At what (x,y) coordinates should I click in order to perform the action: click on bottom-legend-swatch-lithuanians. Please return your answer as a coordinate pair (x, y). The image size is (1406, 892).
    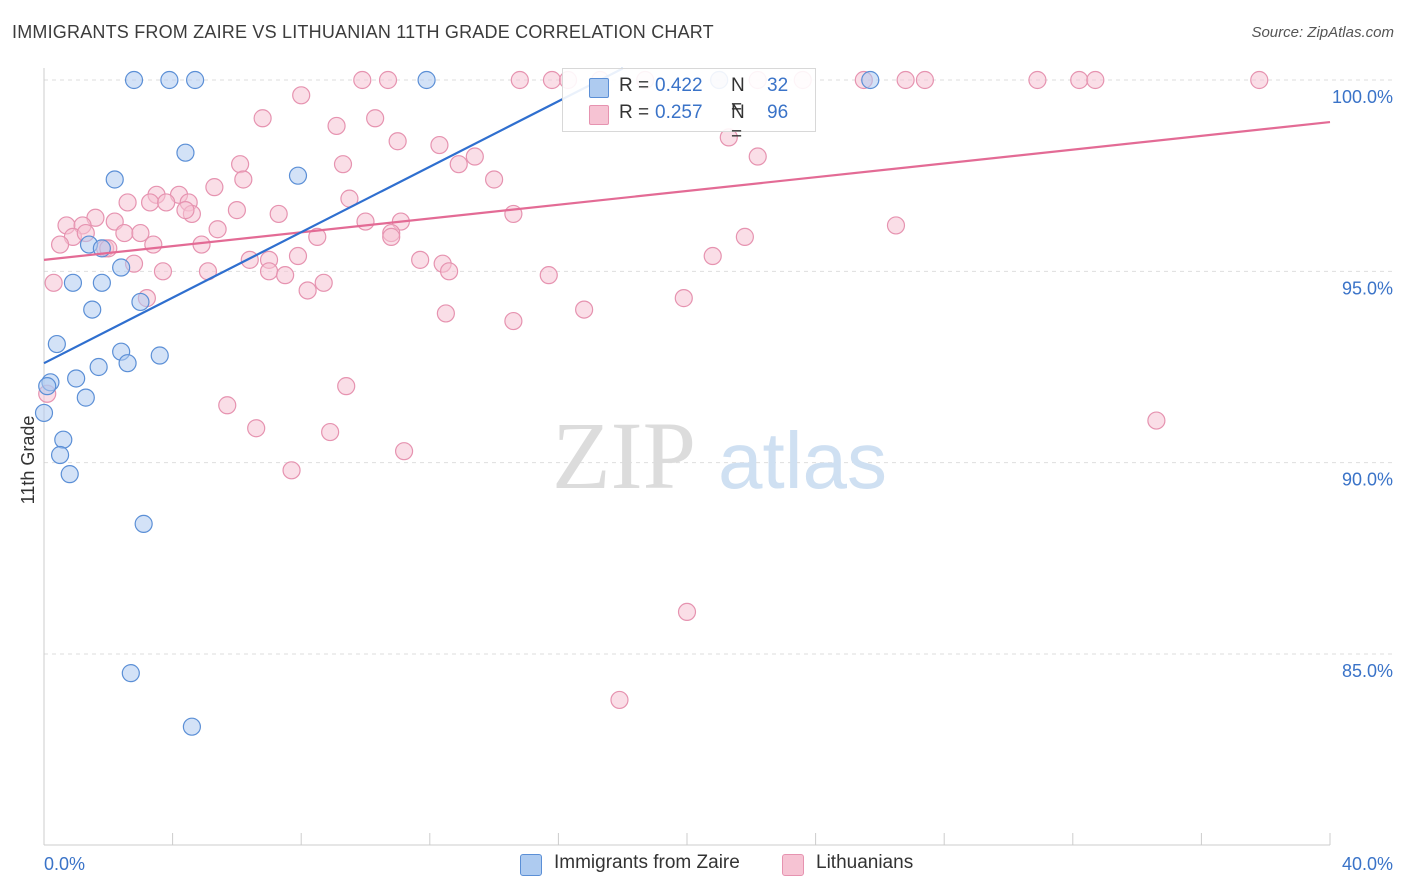
    Looking at the image, I should click on (793, 865).